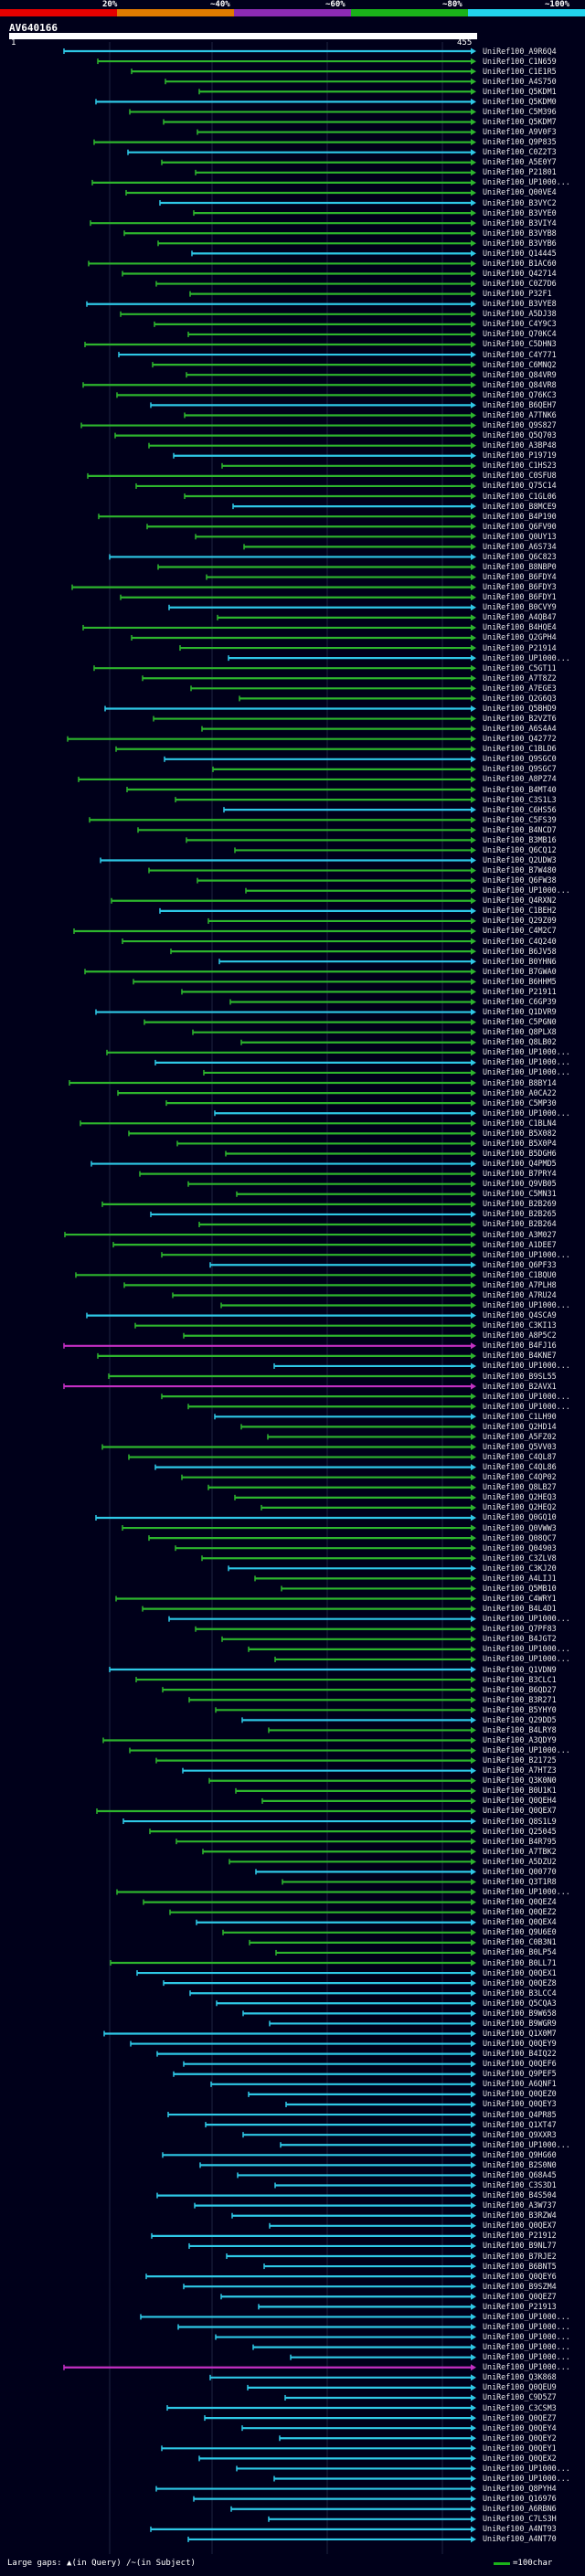 The height and width of the screenshot is (2576, 585). What do you see at coordinates (520, 526) in the screenshot?
I see `hit-label: UniRef100_Q6FV90` at bounding box center [520, 526].